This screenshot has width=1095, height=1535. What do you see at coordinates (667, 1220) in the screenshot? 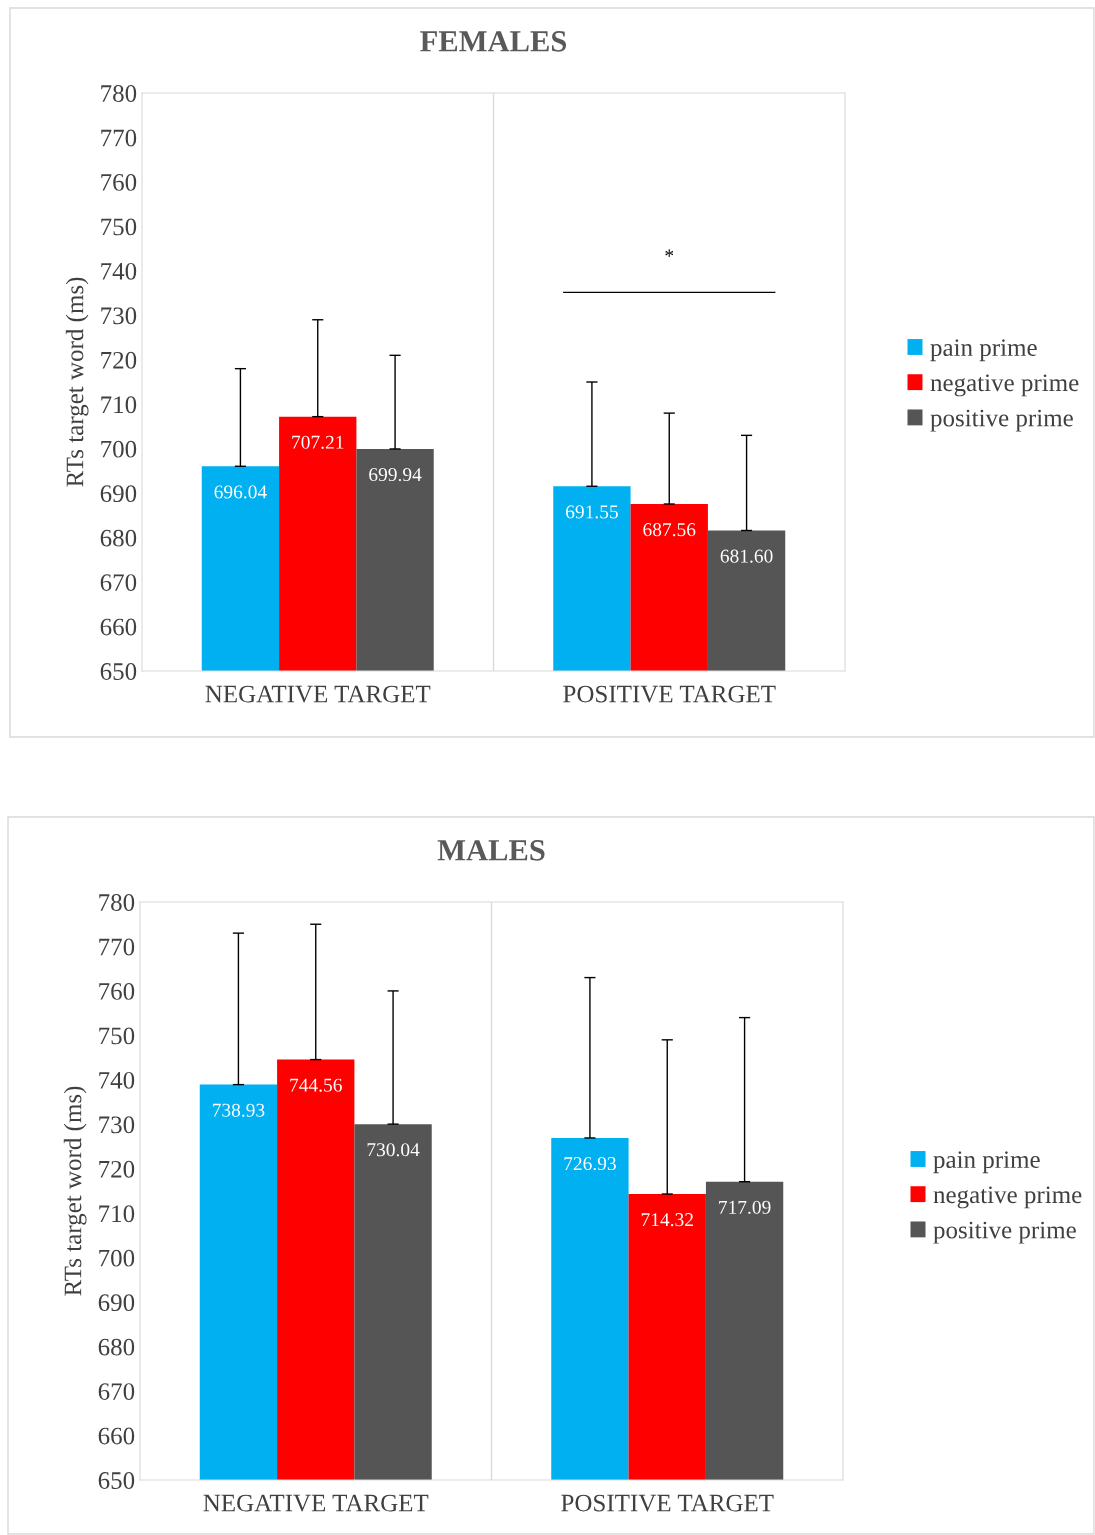
I see `data-label: 714.32` at bounding box center [667, 1220].